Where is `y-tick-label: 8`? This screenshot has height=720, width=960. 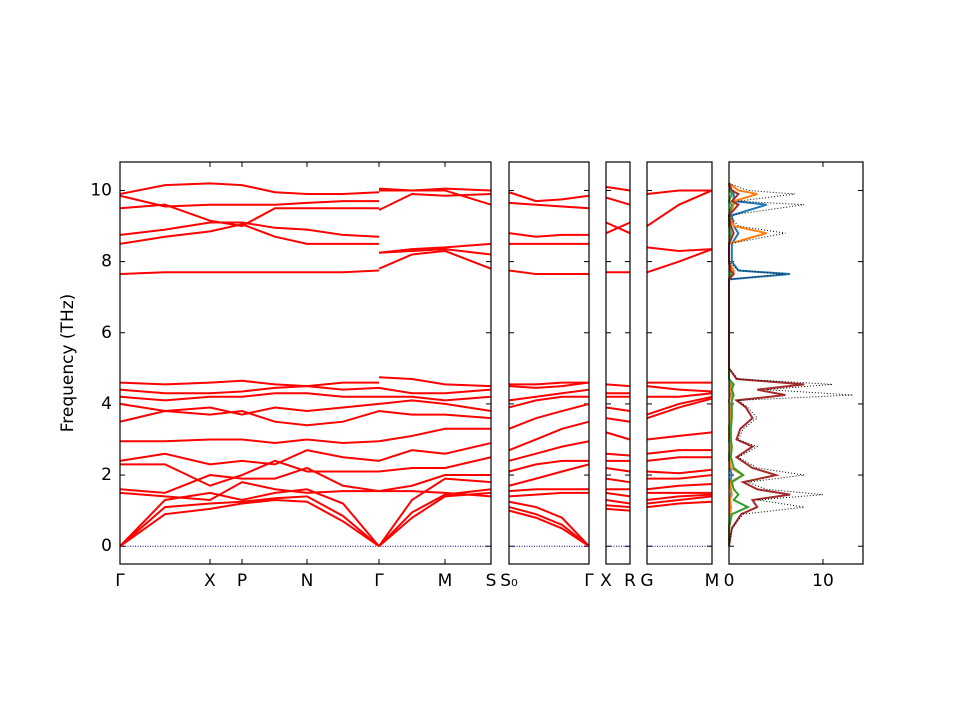
y-tick-label: 8 is located at coordinates (106, 262).